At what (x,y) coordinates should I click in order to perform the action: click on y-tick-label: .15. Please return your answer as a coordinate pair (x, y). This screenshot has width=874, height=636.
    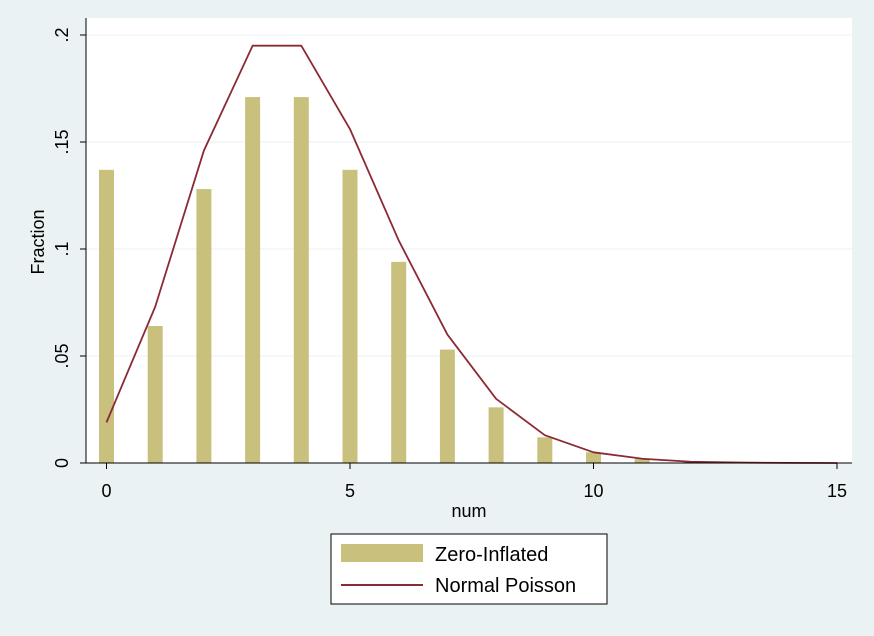
    Looking at the image, I should click on (62, 141).